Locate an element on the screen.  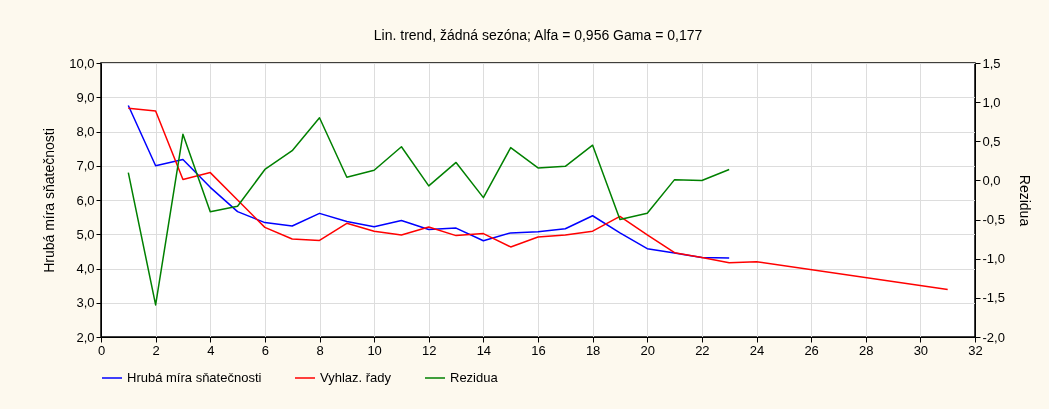
x-tick-label: 2 is located at coordinates (156, 350).